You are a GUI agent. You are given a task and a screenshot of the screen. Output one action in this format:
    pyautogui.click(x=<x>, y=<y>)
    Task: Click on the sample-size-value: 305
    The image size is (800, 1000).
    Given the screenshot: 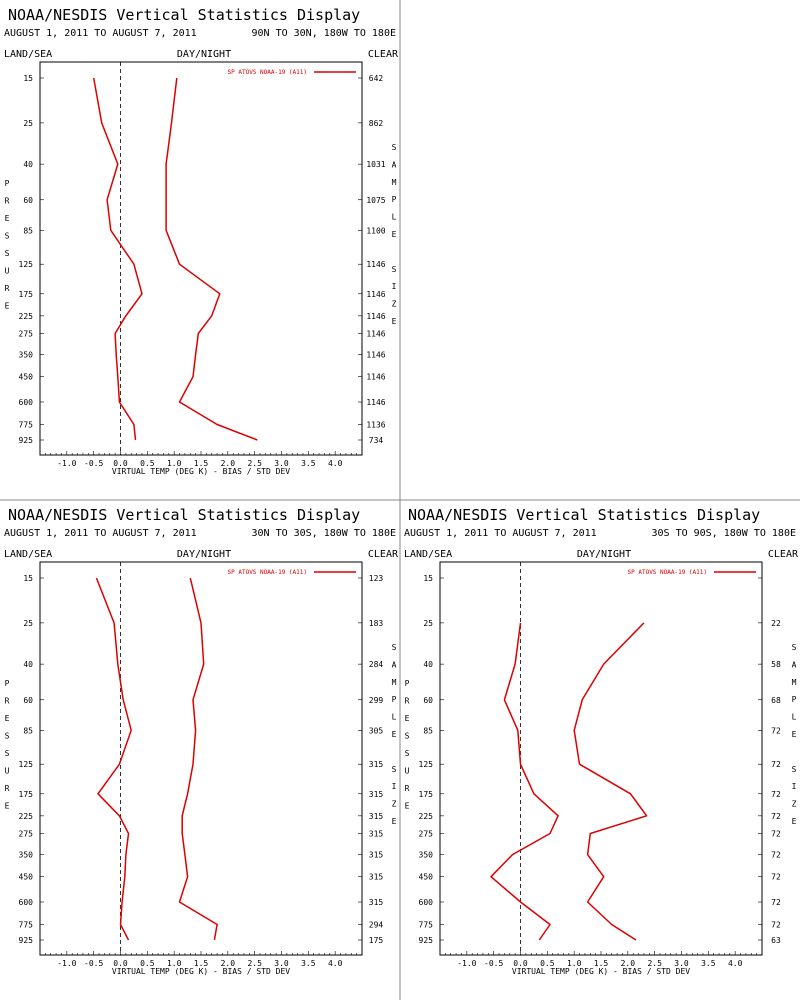 What is the action you would take?
    pyautogui.click(x=376, y=730)
    